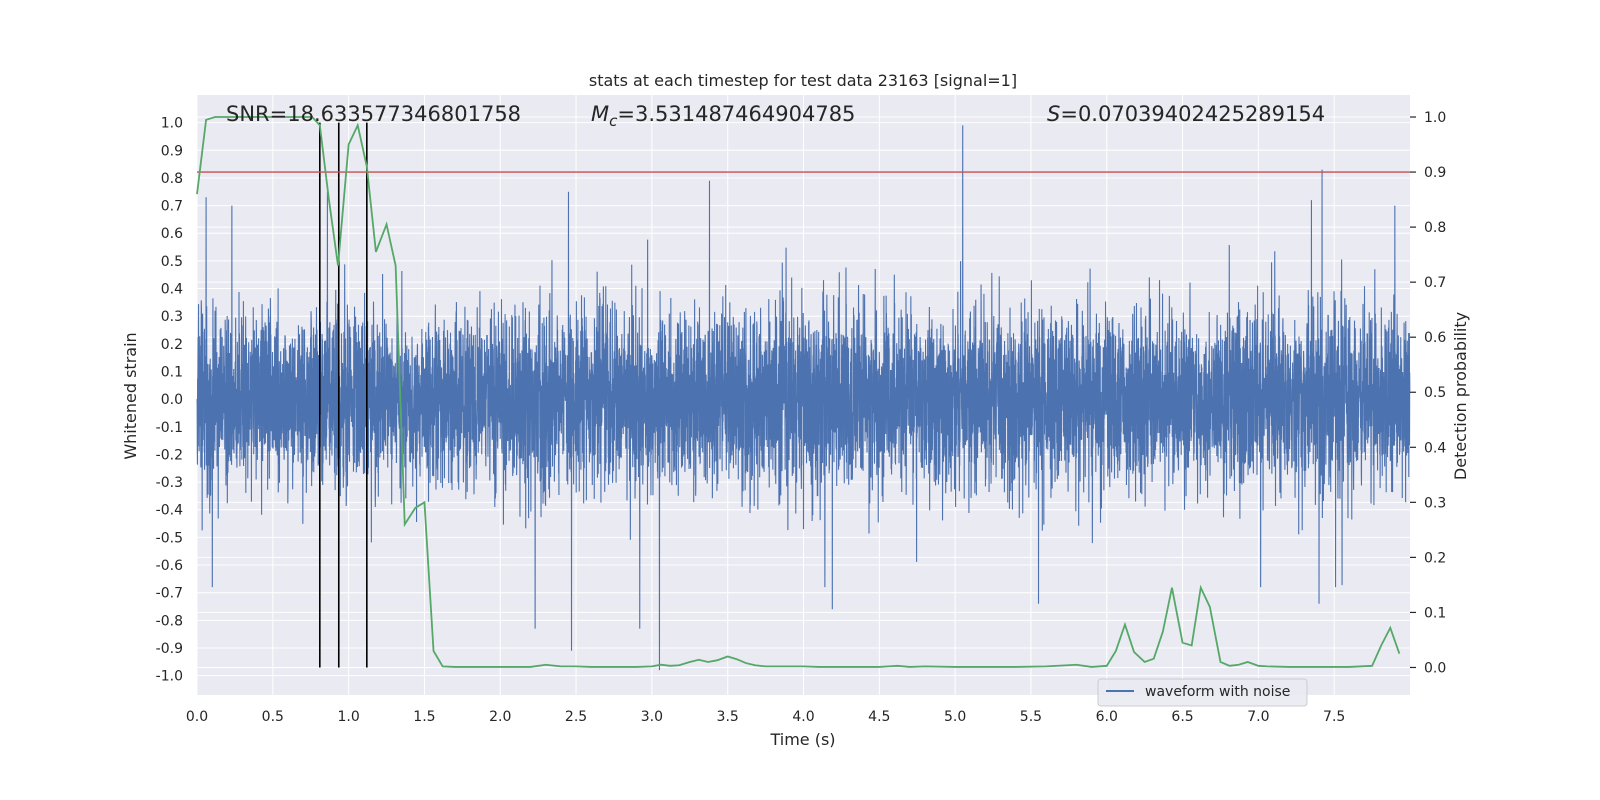 Image resolution: width=1600 pixels, height=800 pixels. What do you see at coordinates (169, 677) in the screenshot?
I see `y-tick-label-left: -1.0` at bounding box center [169, 677].